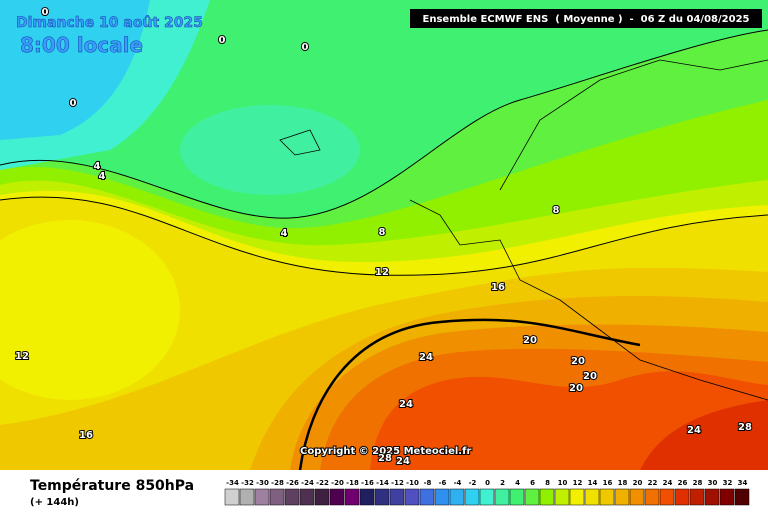 Image resolution: width=768 pixels, height=512 pixels. What do you see at coordinates (608, 483) in the screenshot?
I see `legend-tick-label: 16` at bounding box center [608, 483].